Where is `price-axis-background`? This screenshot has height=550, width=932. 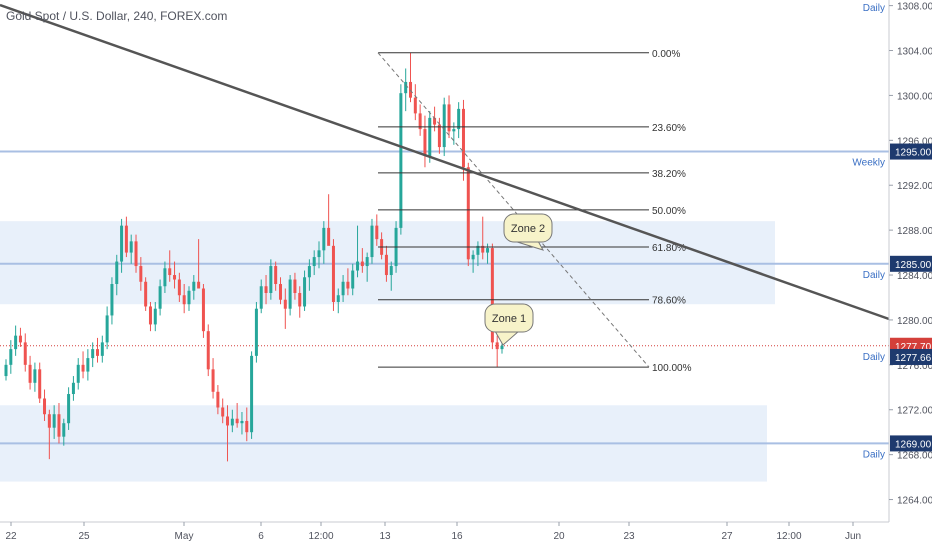 price-axis-background is located at coordinates (910, 275).